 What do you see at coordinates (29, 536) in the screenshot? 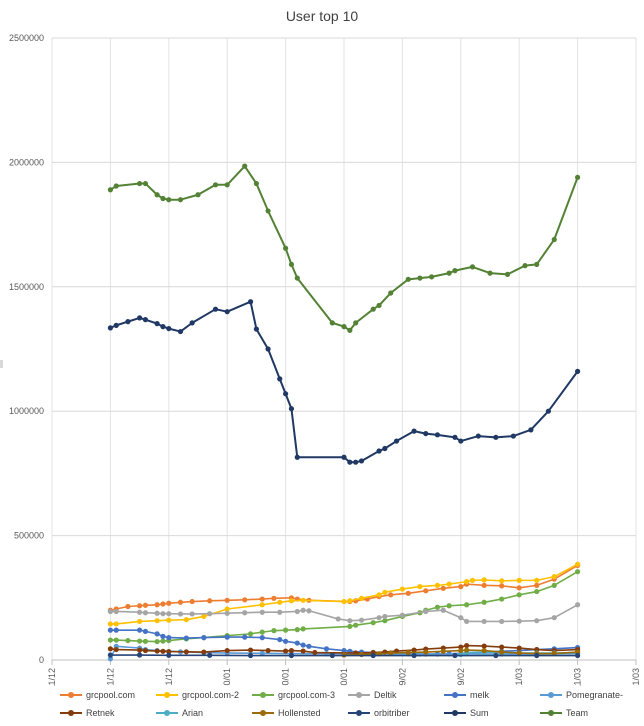
I see `y-tick-label: 500000` at bounding box center [29, 536].